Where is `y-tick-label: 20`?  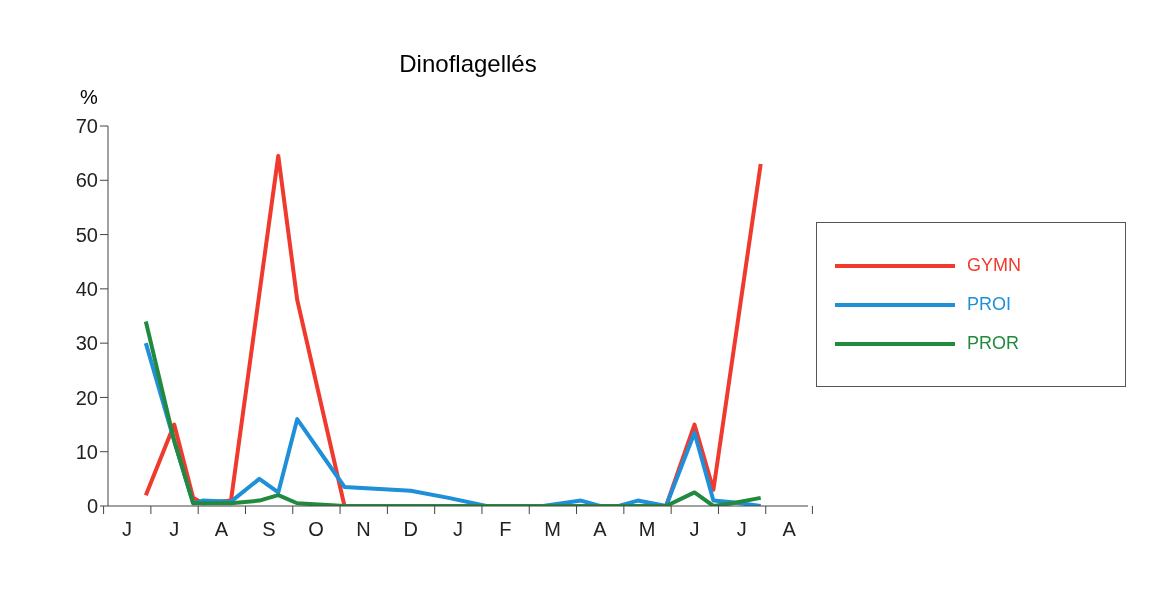 y-tick-label: 20 is located at coordinates (86, 397).